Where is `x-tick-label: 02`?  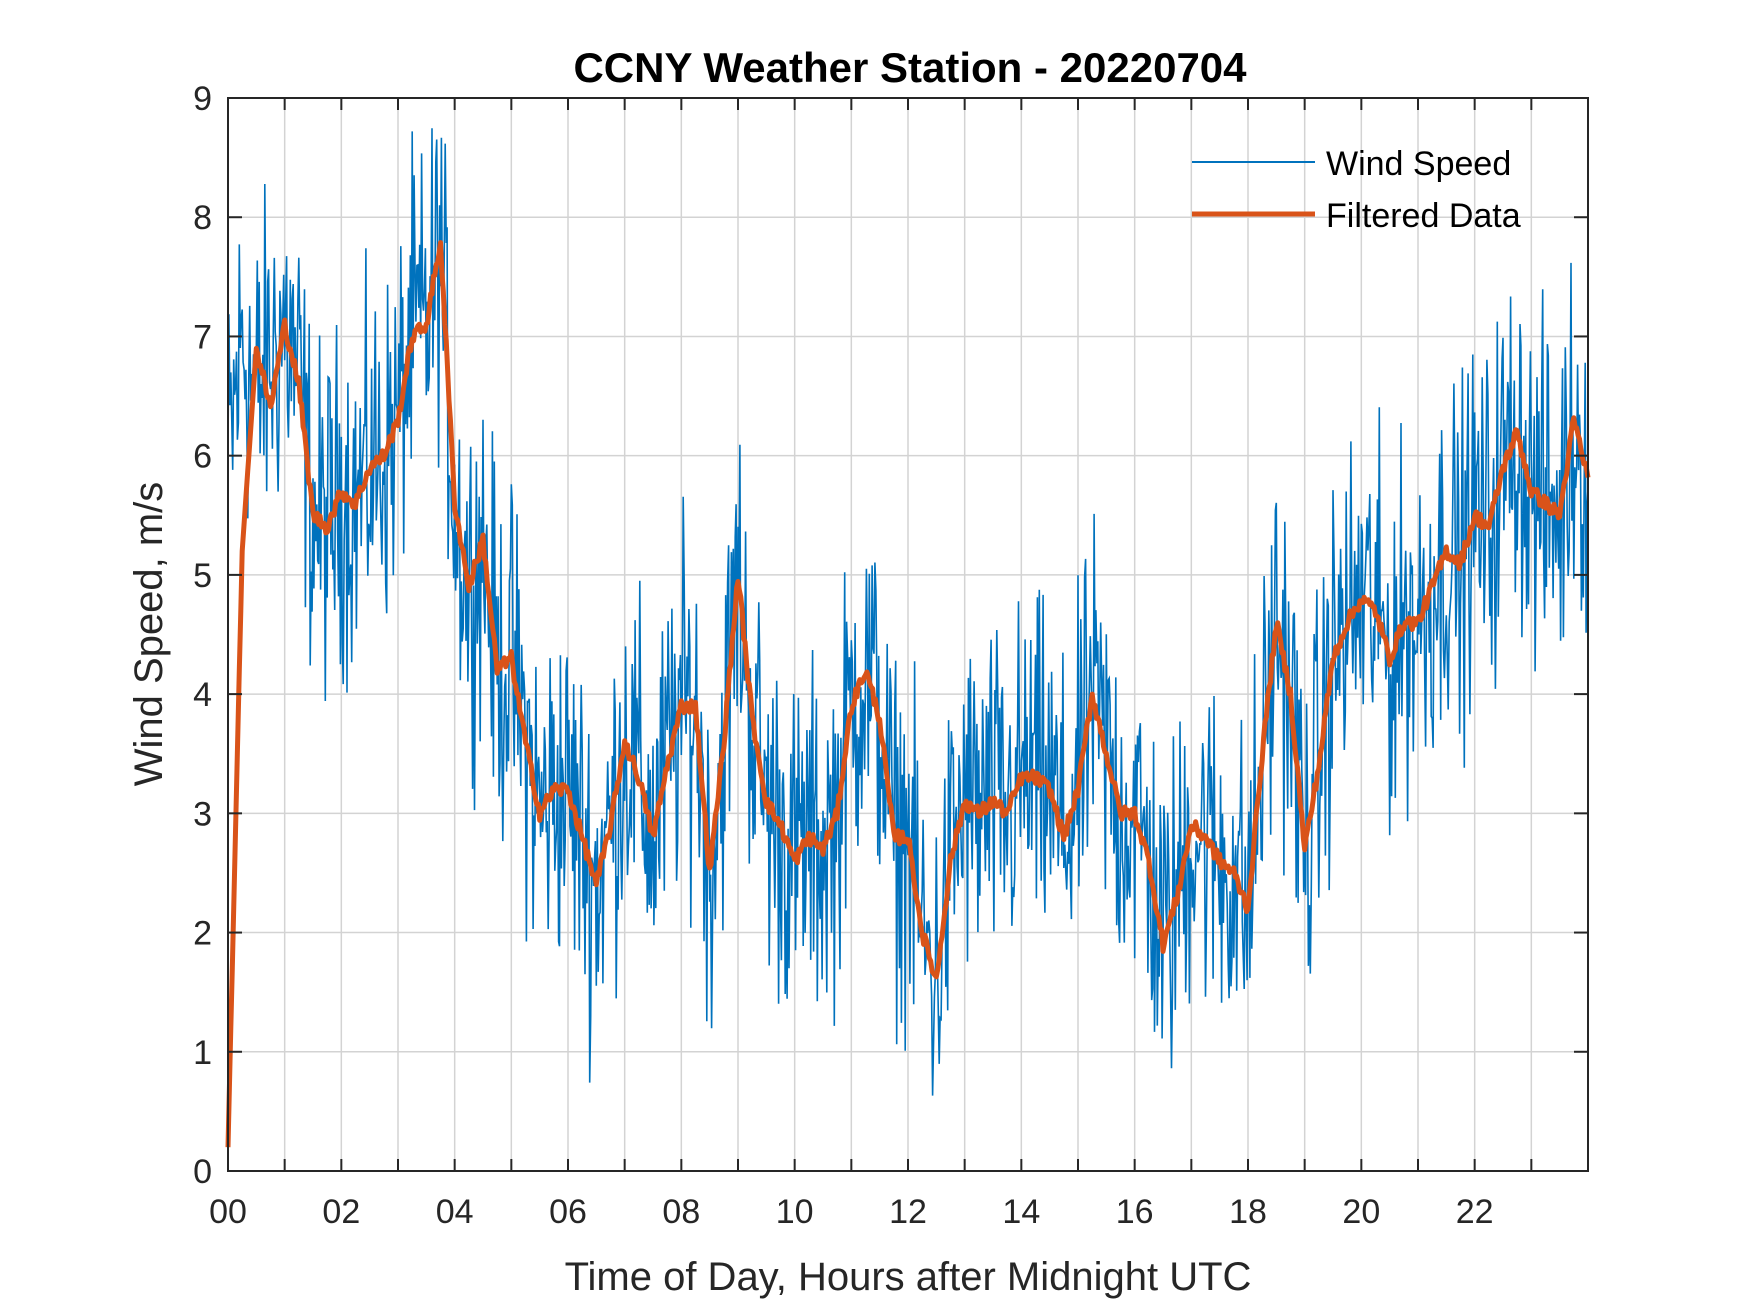 x-tick-label: 02 is located at coordinates (341, 1212).